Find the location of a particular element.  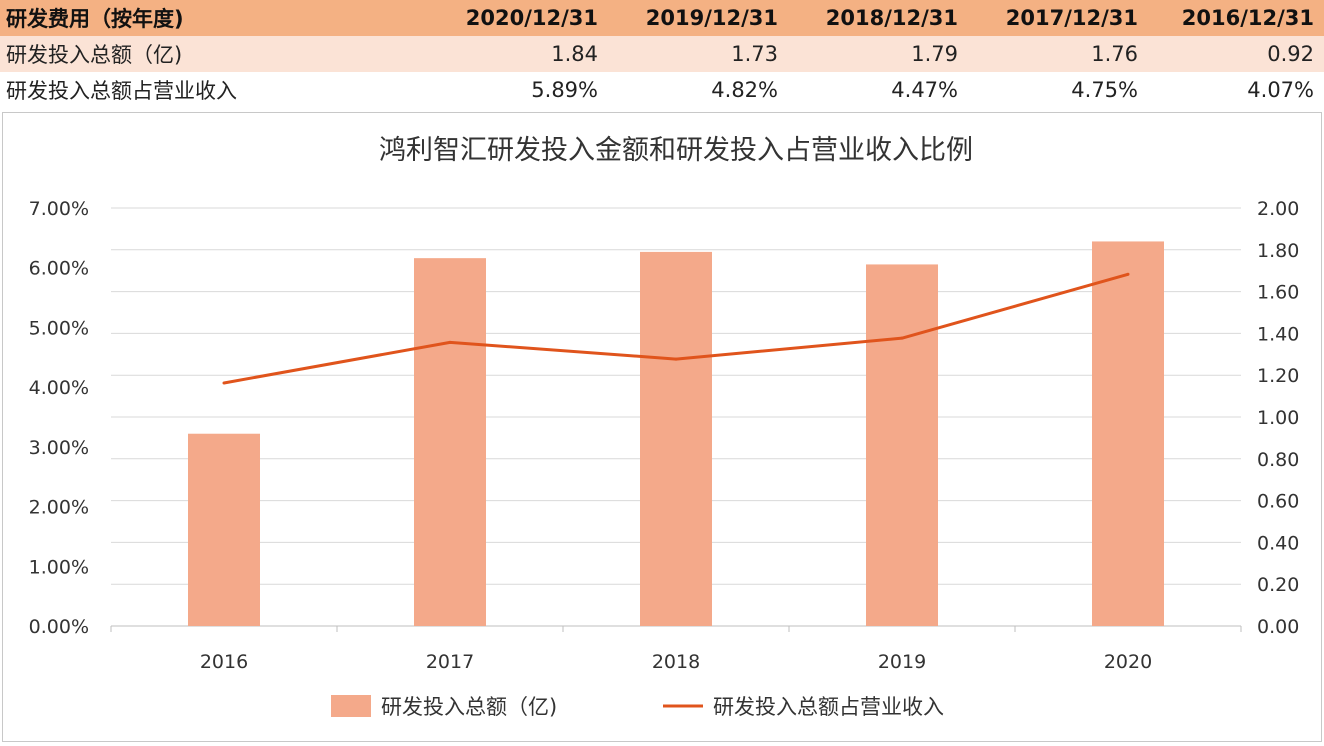

table-cell: 4.47% is located at coordinates (878, 90).